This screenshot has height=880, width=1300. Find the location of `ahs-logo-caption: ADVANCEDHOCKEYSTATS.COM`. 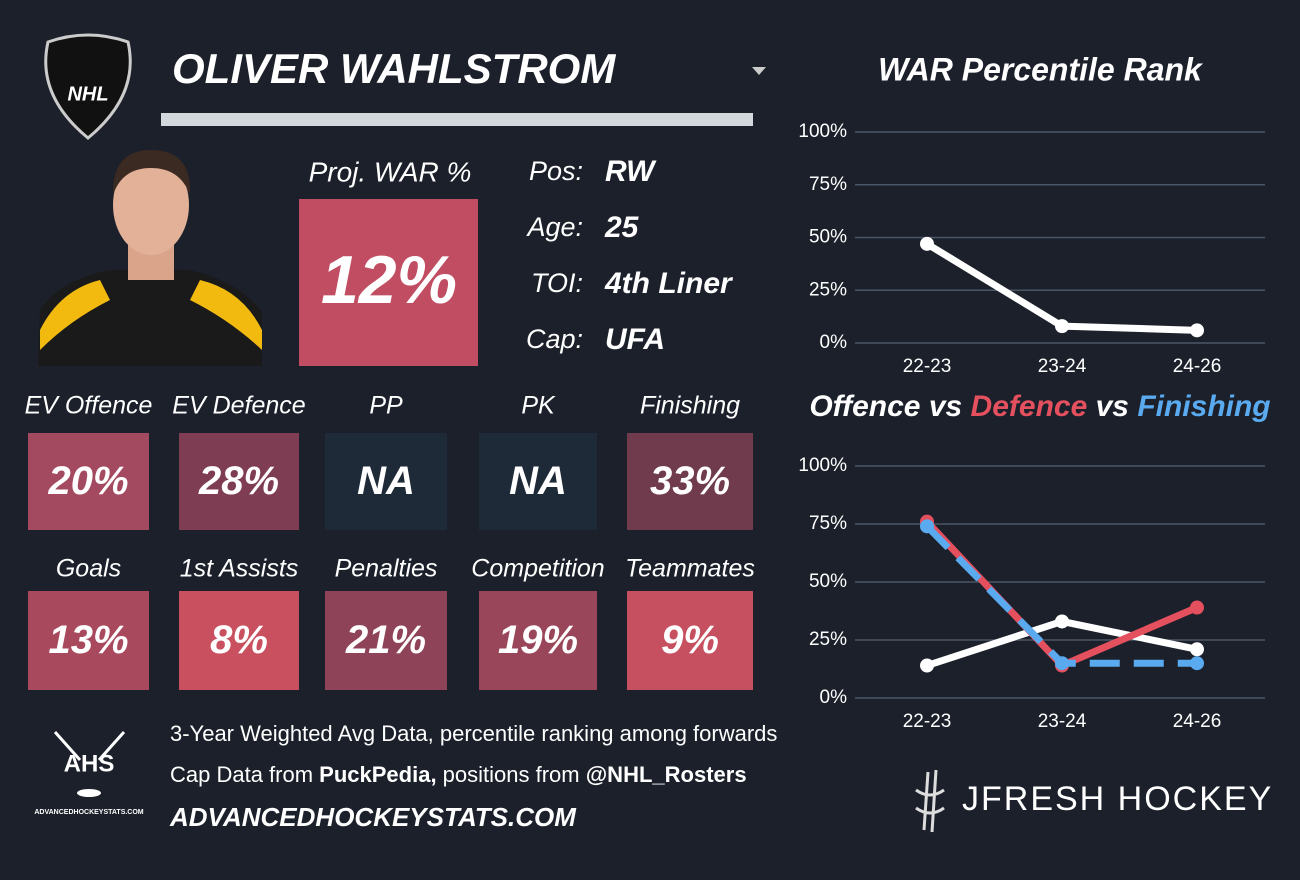

ahs-logo-caption: ADVANCEDHOCKEYSTATS.COM is located at coordinates (88, 812).